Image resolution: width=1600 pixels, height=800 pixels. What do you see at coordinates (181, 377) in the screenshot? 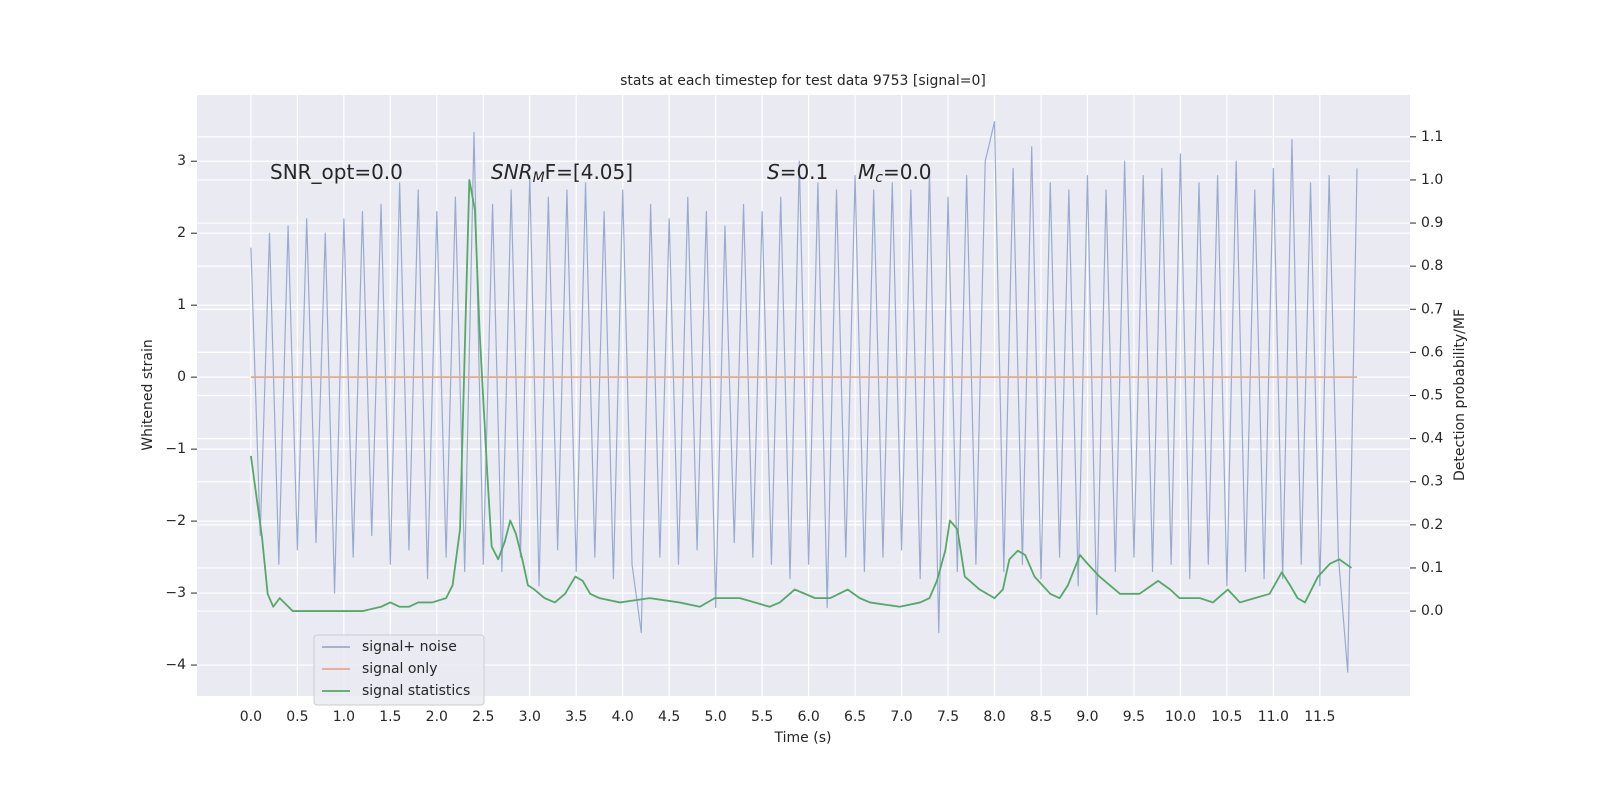
I see `y-tick-label: 0` at bounding box center [181, 377].